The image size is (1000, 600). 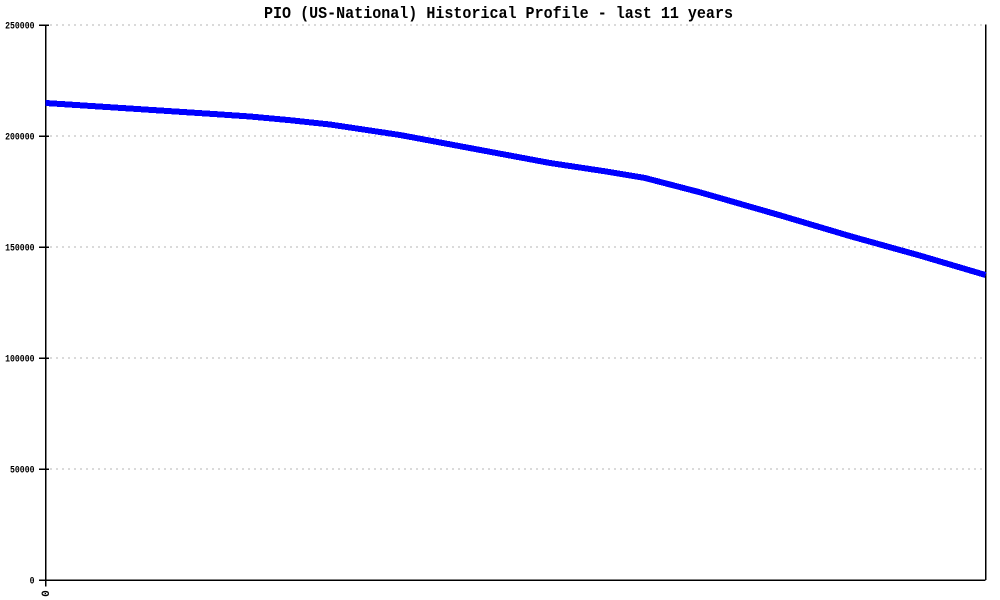 I want to click on svg-text: 200000, so click(x=19, y=138).